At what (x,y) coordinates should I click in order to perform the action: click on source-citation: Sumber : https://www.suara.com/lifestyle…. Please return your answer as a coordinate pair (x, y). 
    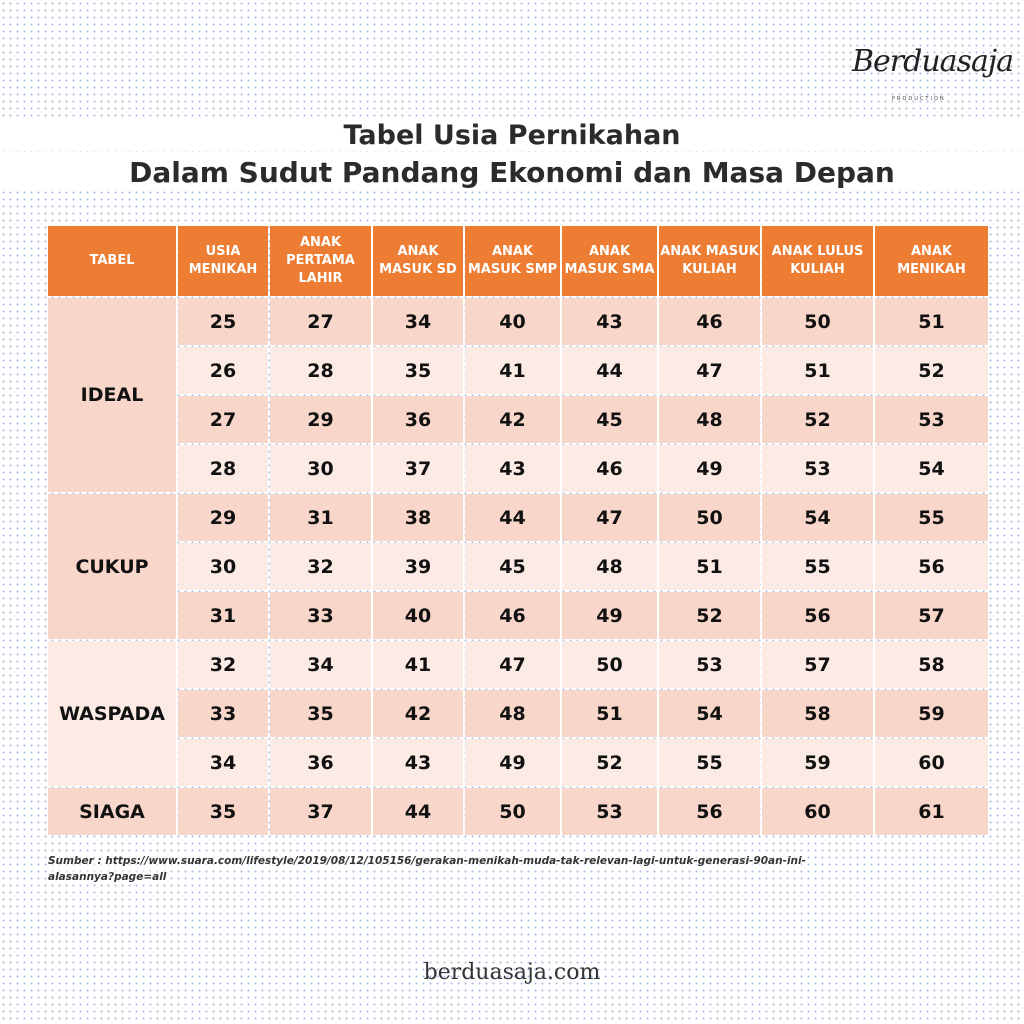
    Looking at the image, I should click on (458, 869).